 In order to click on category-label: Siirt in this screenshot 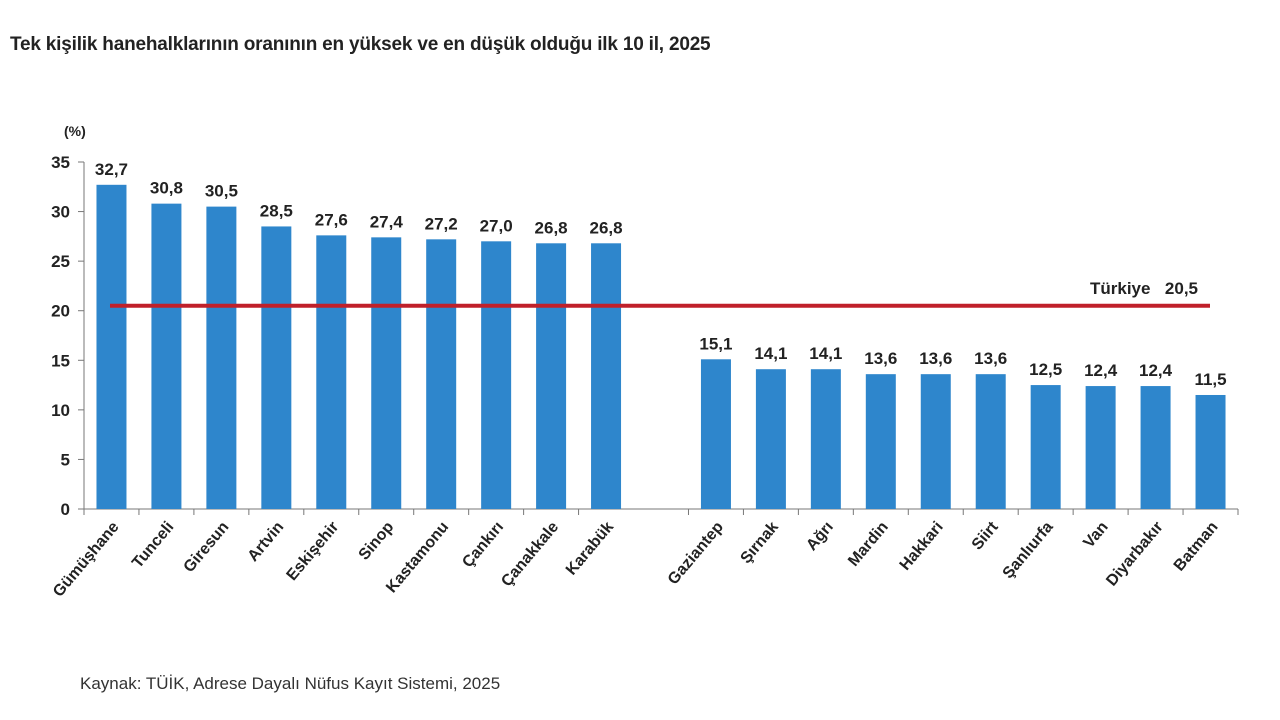, I will do `click(985, 535)`.